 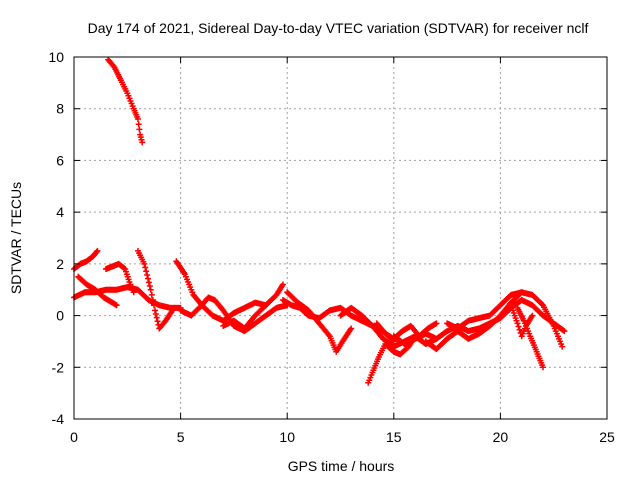 I want to click on x-tick-label: 0, so click(x=74, y=437).